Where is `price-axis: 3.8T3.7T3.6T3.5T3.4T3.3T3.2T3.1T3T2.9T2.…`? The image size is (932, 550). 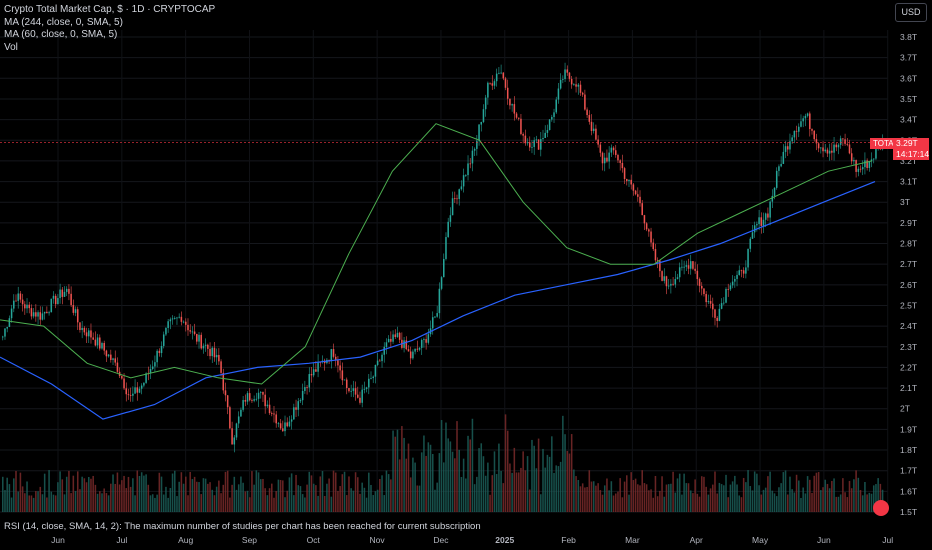
price-axis: 3.8T3.7T3.6T3.5T3.4T3.3T3.2T3.1T3T2.9T2.… is located at coordinates (908, 274).